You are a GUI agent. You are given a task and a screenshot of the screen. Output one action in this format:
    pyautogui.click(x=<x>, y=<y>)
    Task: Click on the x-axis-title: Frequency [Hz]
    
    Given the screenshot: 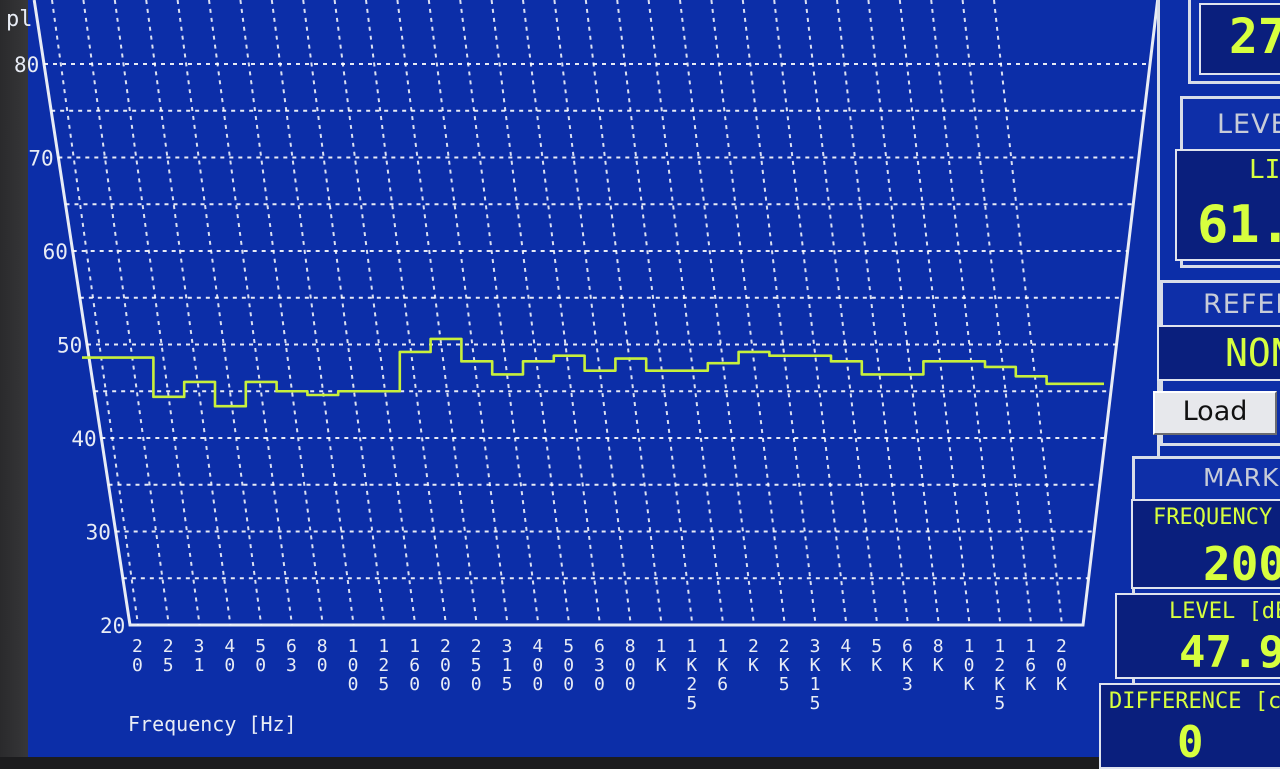 What is the action you would take?
    pyautogui.click(x=212, y=724)
    